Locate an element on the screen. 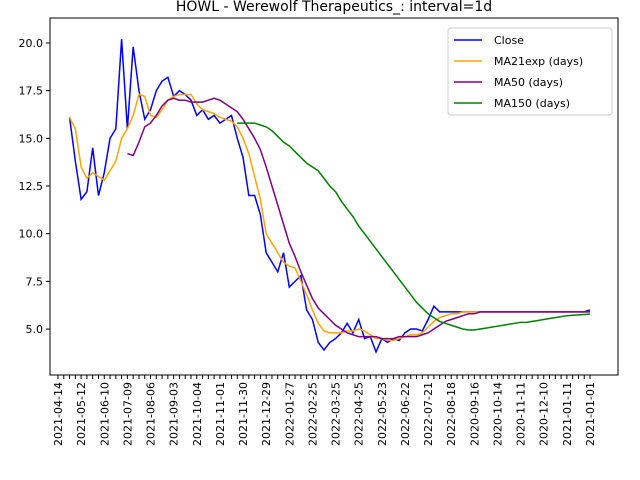 Image resolution: width=640 pixels, height=480 pixels. x-tick-label: 2021-04-14 is located at coordinates (58, 414).